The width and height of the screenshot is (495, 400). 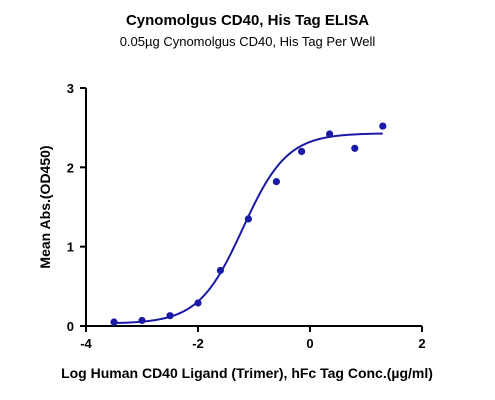 What do you see at coordinates (70, 167) in the screenshot?
I see `y-tick-label: 2` at bounding box center [70, 167].